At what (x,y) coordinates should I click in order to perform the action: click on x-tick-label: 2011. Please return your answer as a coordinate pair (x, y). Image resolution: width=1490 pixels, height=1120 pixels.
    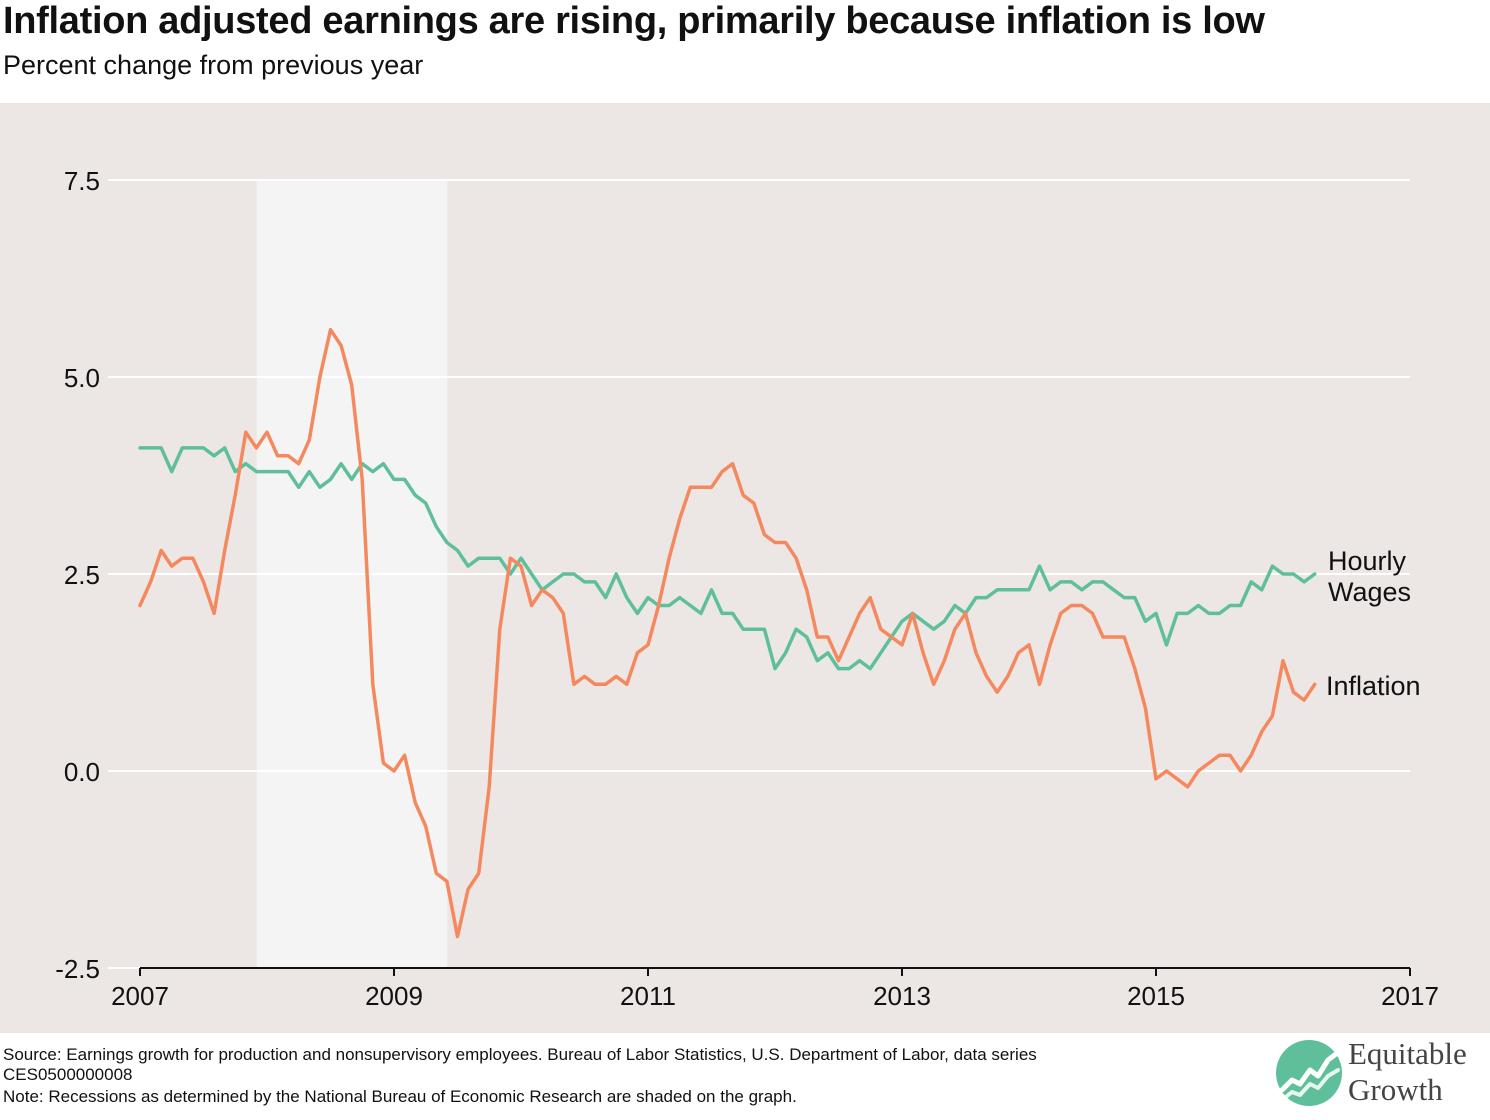
    Looking at the image, I should click on (648, 996).